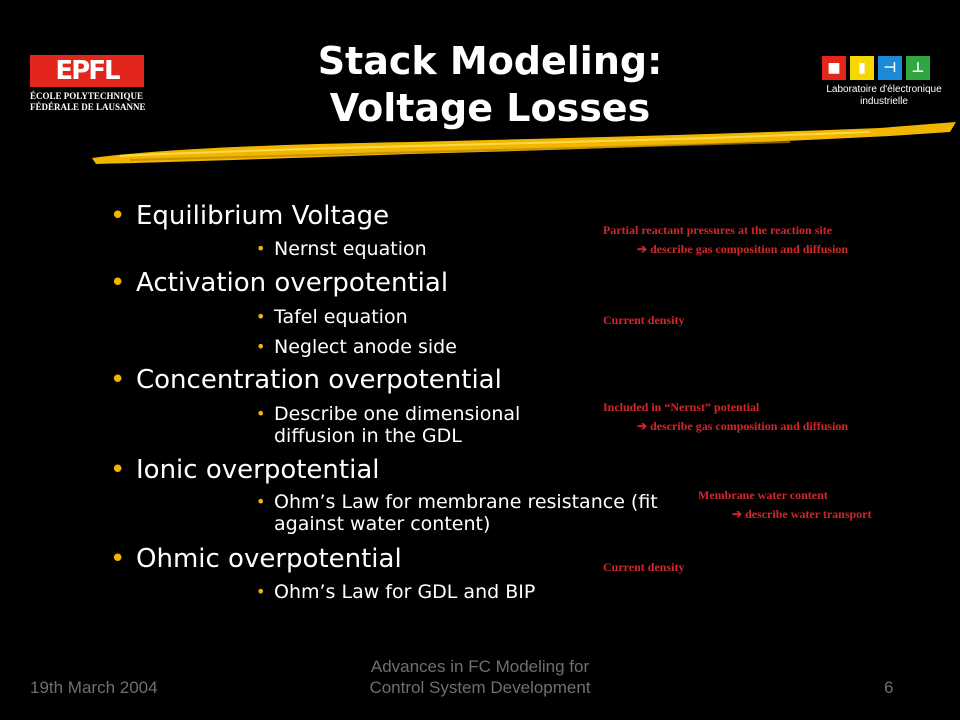 The image size is (960, 720). Describe the element at coordinates (396, 592) in the screenshot. I see `sub-bullet-gdl-bip: • Ohm’s Law for GDL and BIP` at that location.